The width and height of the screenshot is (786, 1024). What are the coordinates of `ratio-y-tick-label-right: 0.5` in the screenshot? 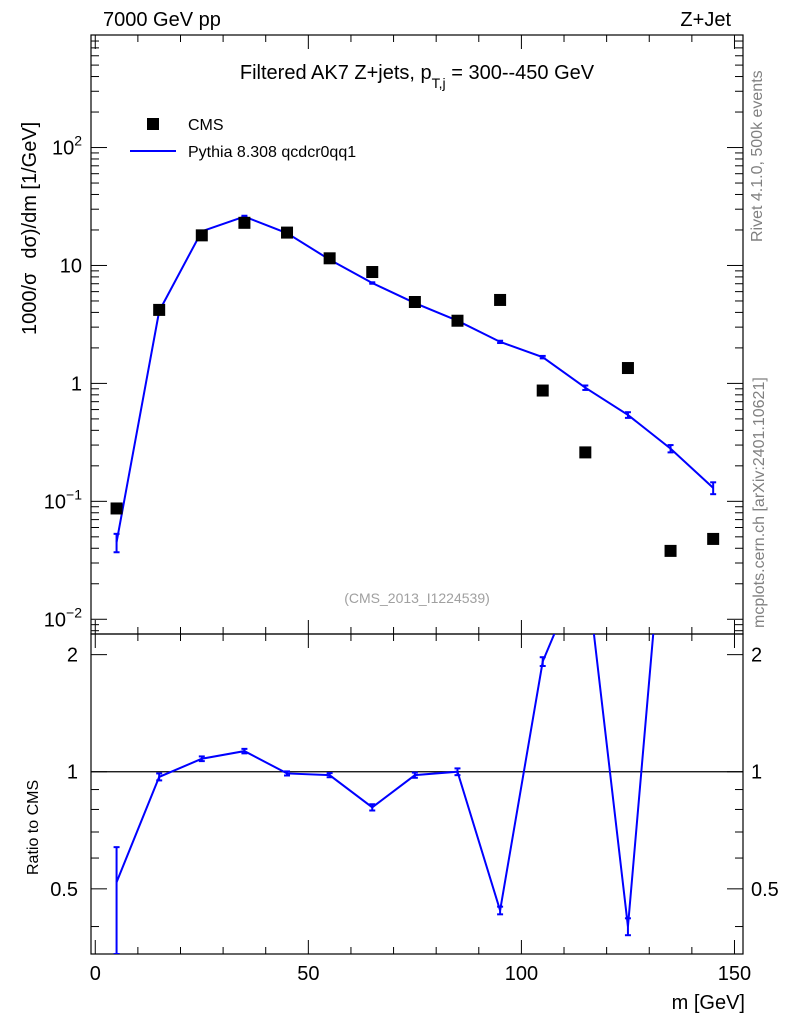 It's located at (765, 890).